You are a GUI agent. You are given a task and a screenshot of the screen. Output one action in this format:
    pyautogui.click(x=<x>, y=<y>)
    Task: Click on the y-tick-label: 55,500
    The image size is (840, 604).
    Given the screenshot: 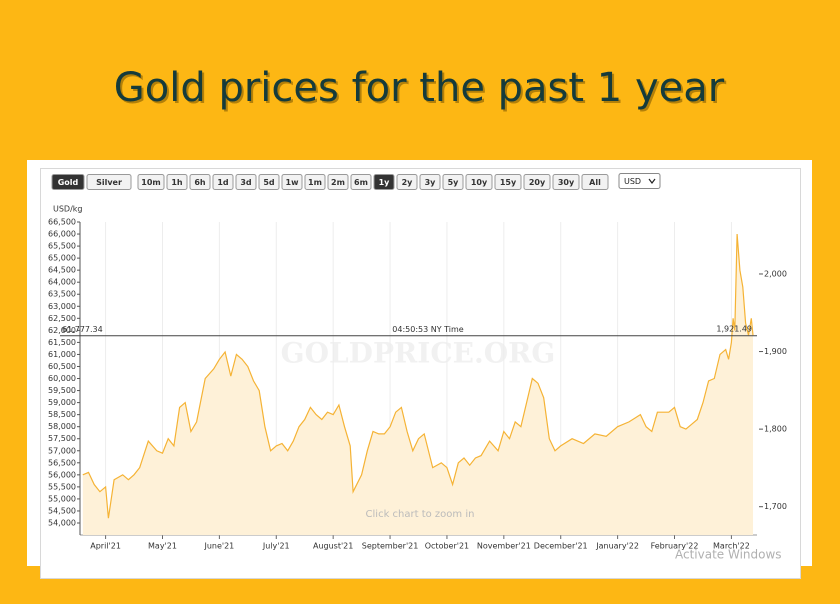 What is the action you would take?
    pyautogui.click(x=62, y=486)
    